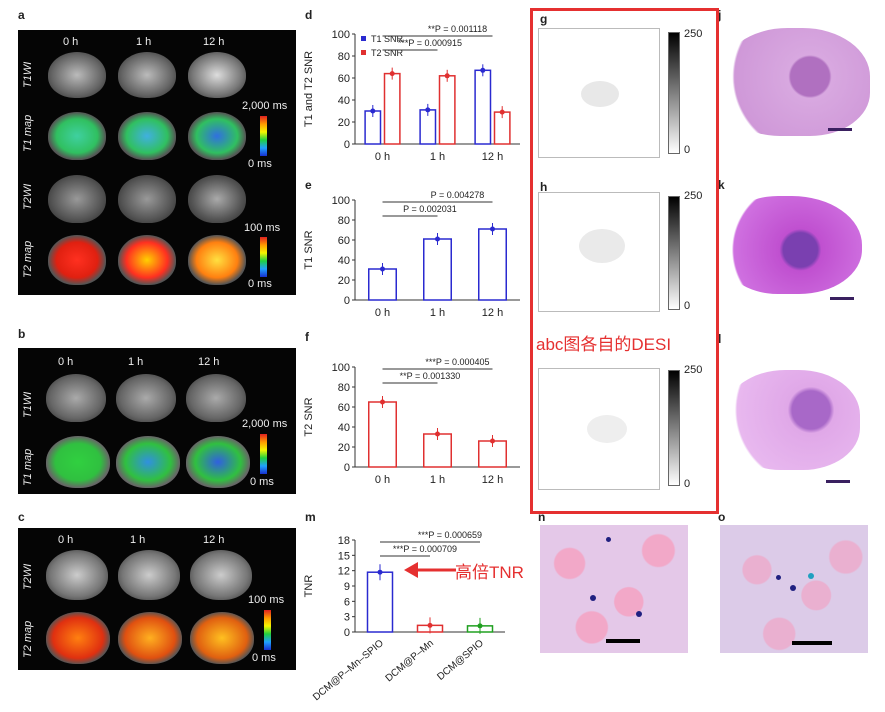 This screenshot has width=885, height=712. What do you see at coordinates (308, 185) in the screenshot?
I see `panel-letter-e: e` at bounding box center [308, 185].